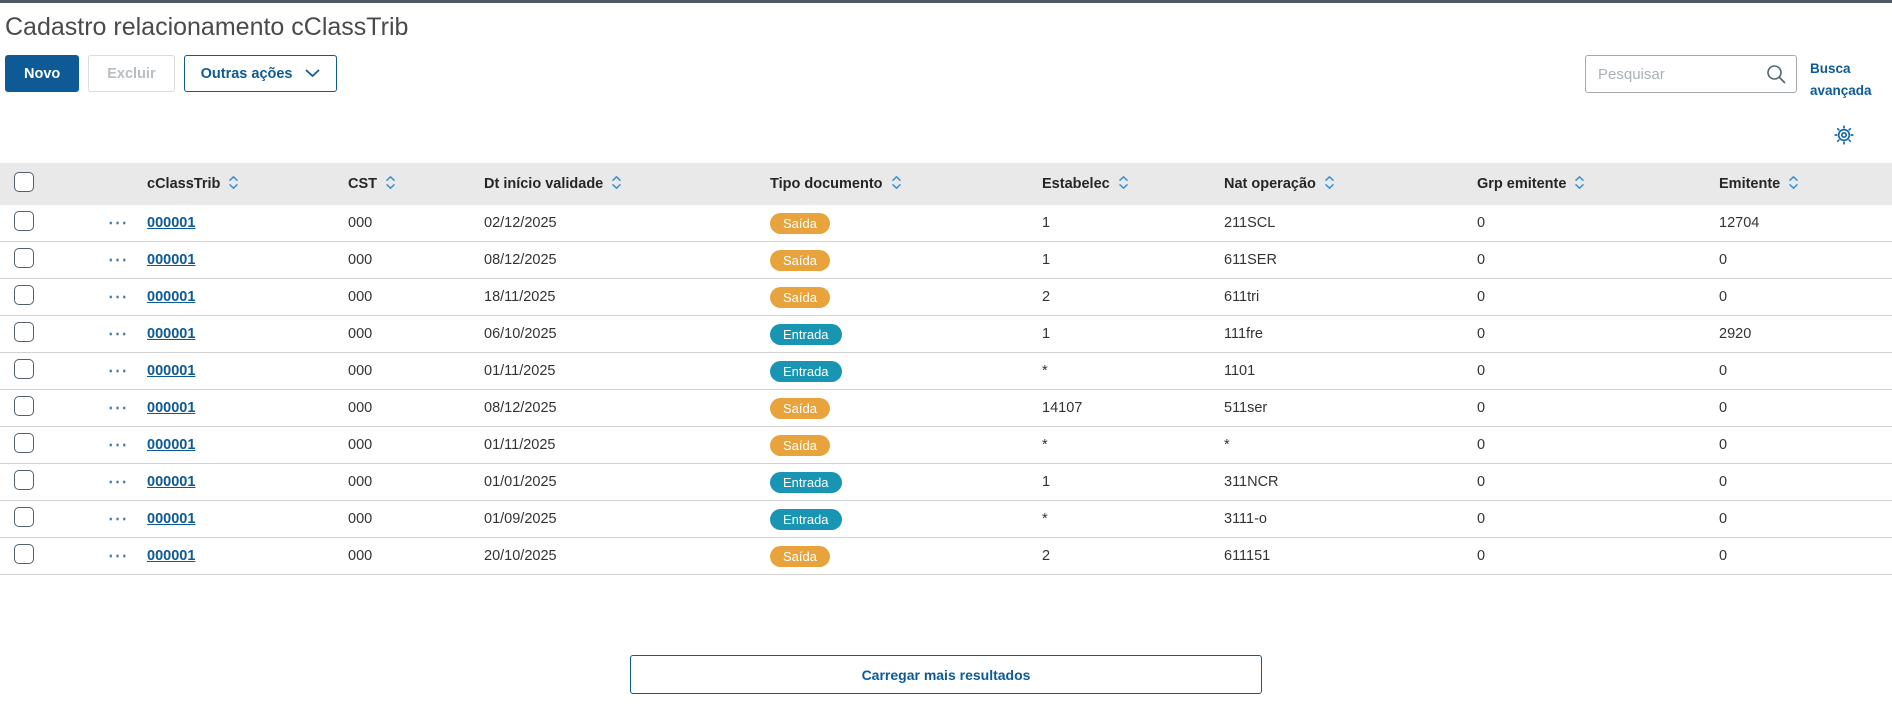 The height and width of the screenshot is (715, 1892). What do you see at coordinates (1691, 74) in the screenshot?
I see `search-input` at bounding box center [1691, 74].